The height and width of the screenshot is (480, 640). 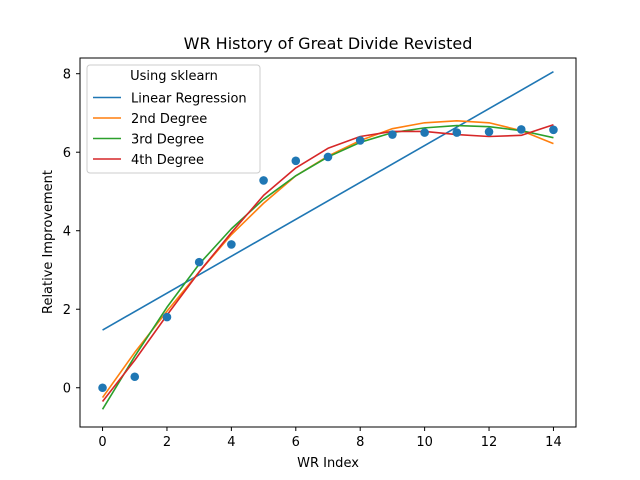 What do you see at coordinates (67, 232) in the screenshot?
I see `y-tick-label: 4` at bounding box center [67, 232].